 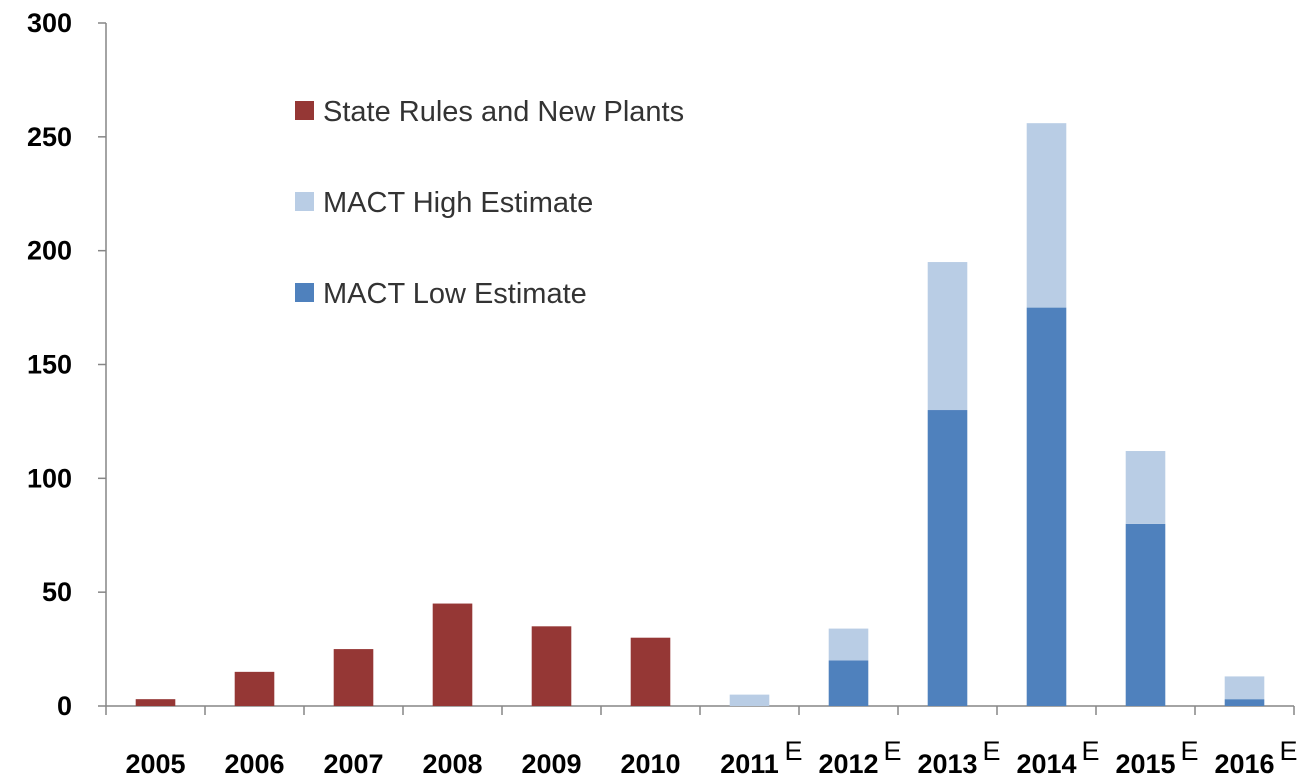 I want to click on x-tick-label: 2010, so click(x=650, y=764).